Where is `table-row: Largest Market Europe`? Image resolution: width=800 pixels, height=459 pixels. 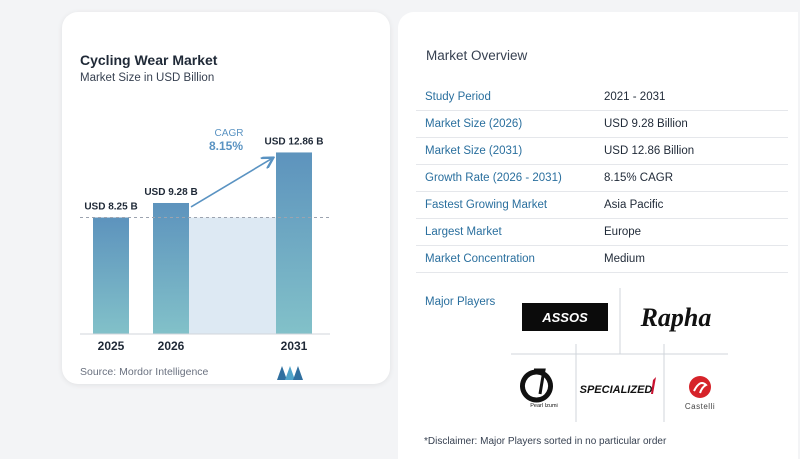
table-row: Largest Market Europe is located at coordinates (602, 232).